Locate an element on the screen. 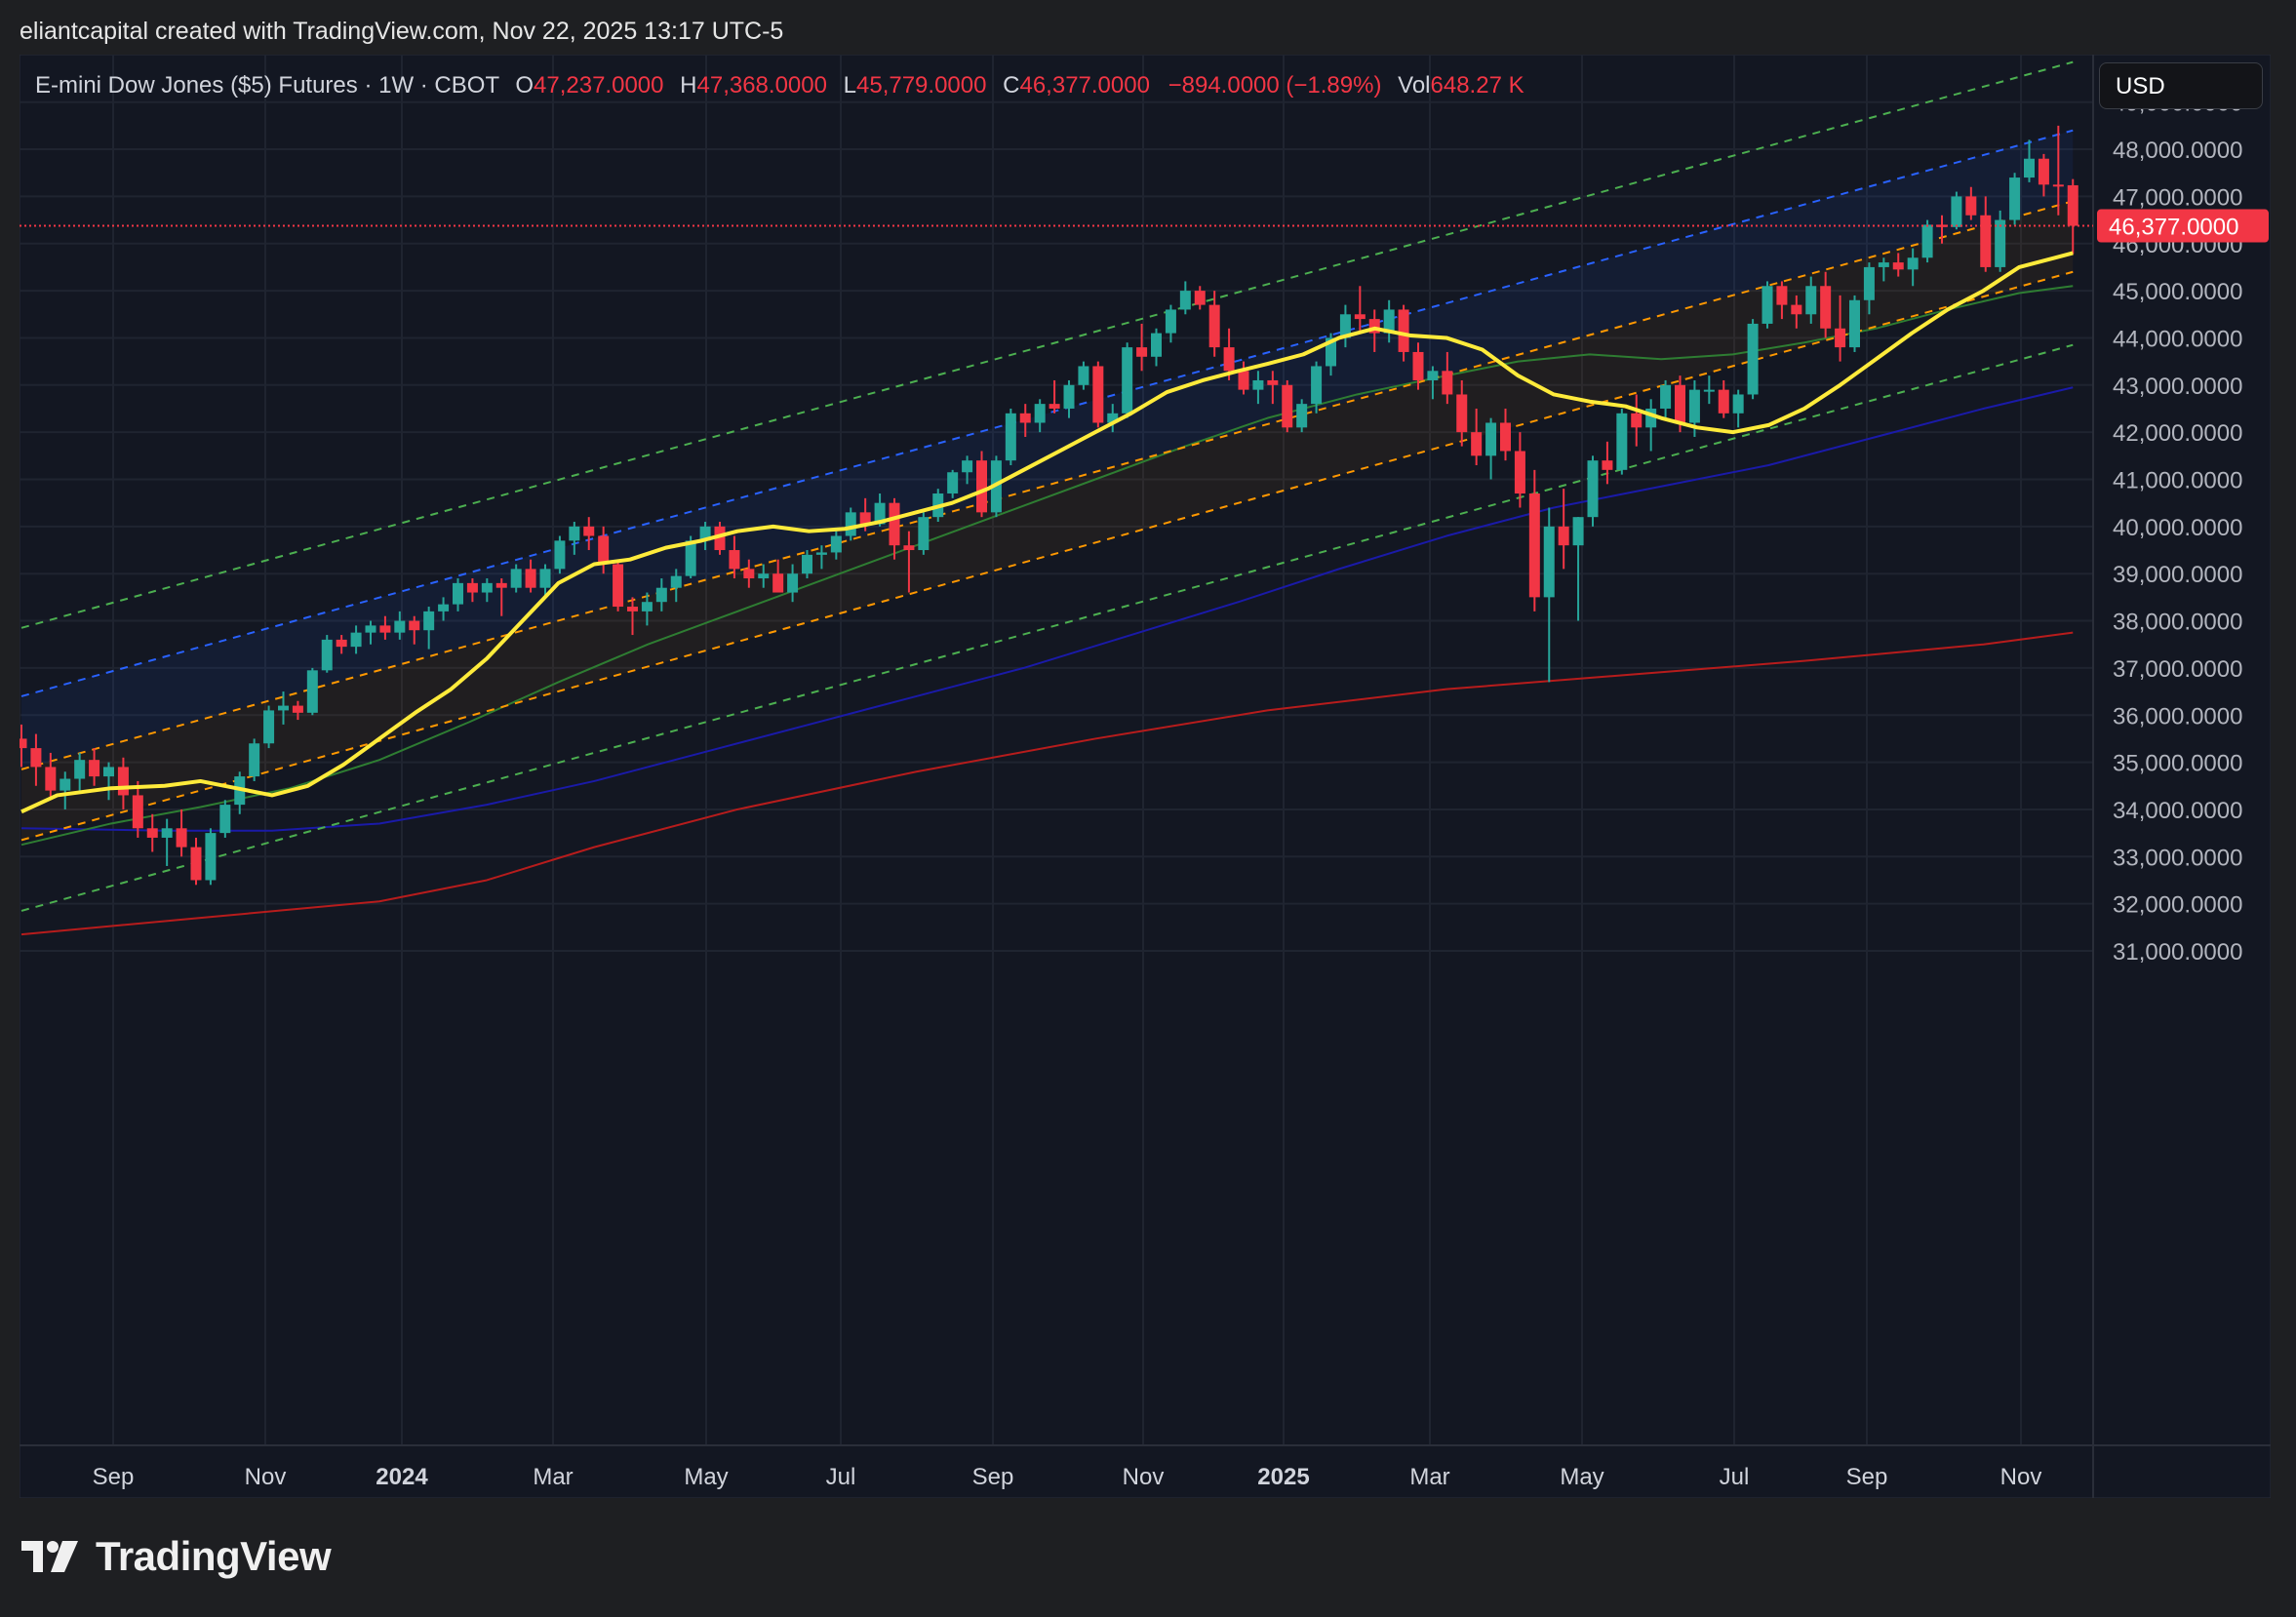 The image size is (2296, 1617). y-tick-label: 44,000.0000 is located at coordinates (2177, 339).